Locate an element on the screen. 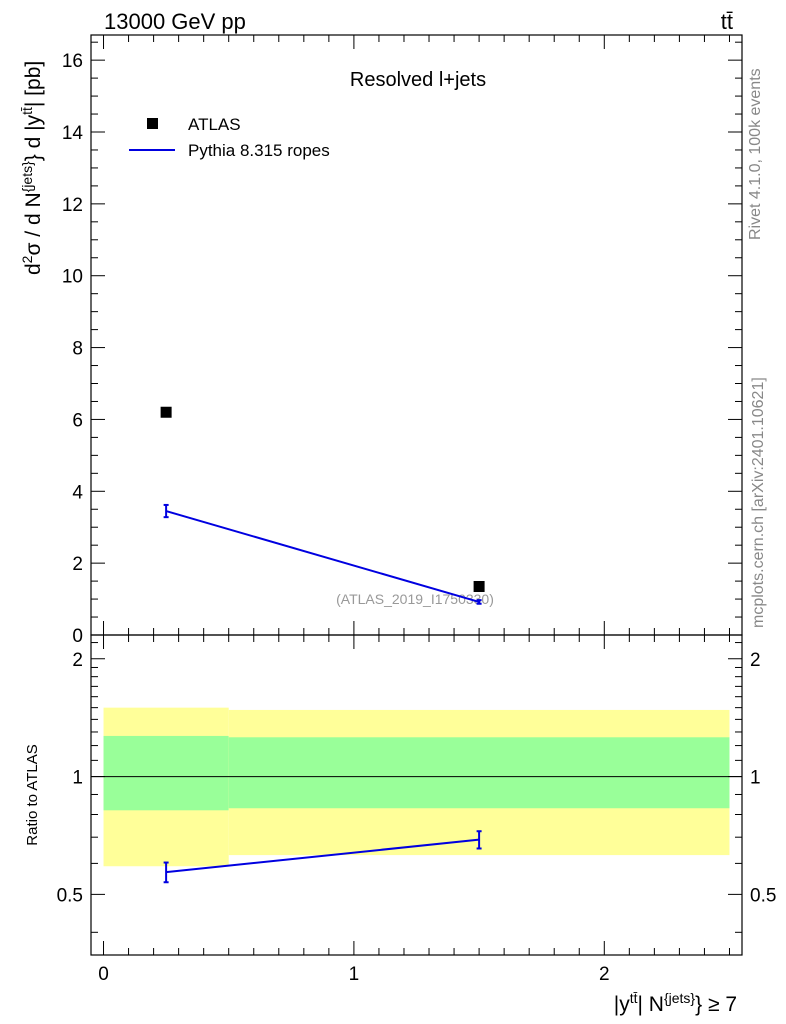  y-tick-label: 0 is located at coordinates (77, 636).